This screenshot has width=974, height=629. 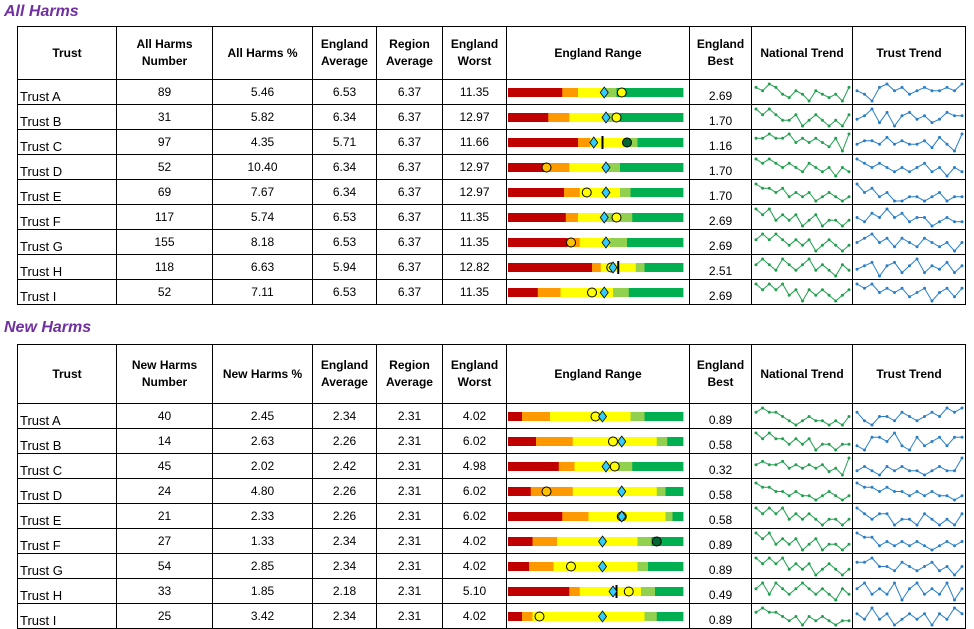 What do you see at coordinates (262, 591) in the screenshot?
I see `percent-cell: 1.85` at bounding box center [262, 591].